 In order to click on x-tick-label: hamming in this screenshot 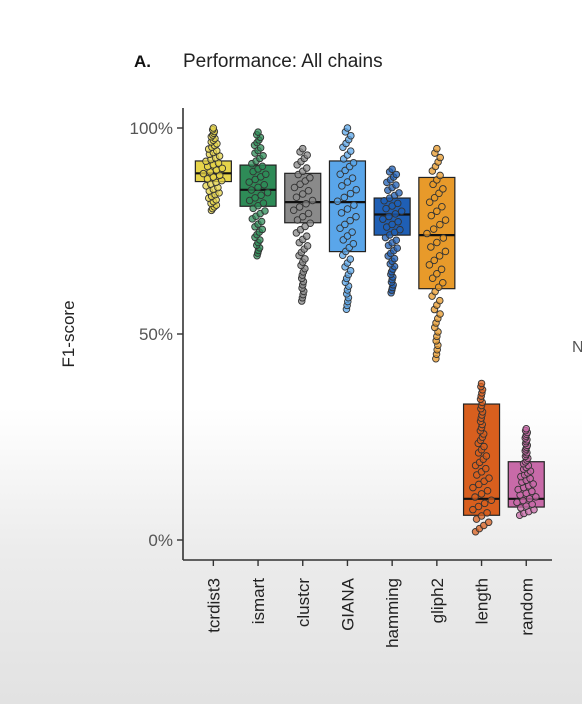, I will do `click(392, 613)`.